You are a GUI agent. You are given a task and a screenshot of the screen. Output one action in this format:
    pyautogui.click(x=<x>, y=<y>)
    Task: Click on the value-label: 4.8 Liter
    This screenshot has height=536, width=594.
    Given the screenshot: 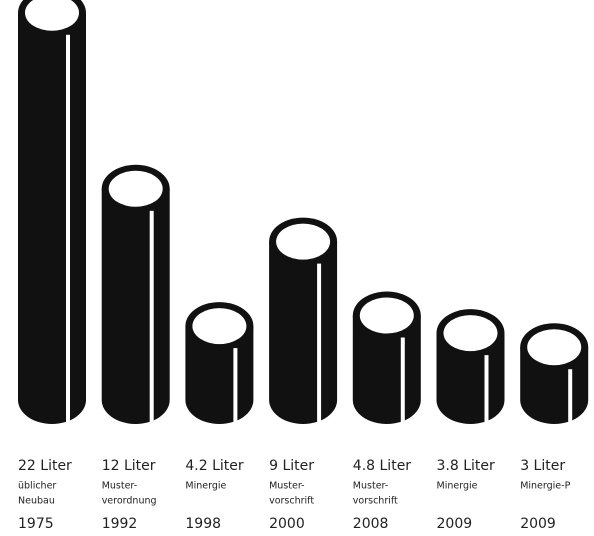 What is the action you would take?
    pyautogui.click(x=382, y=466)
    